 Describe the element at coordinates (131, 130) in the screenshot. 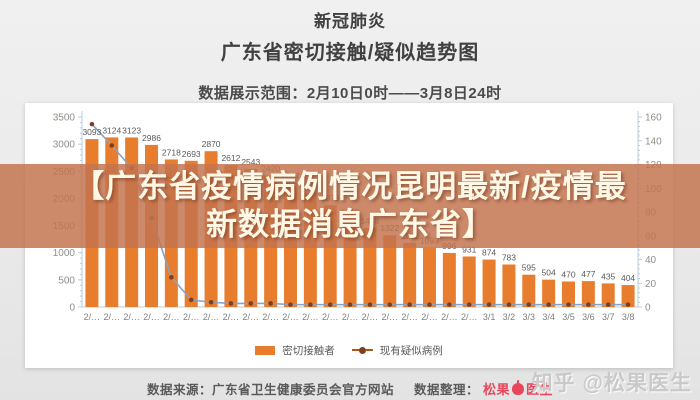

I see `bar-value-label: 3123` at that location.